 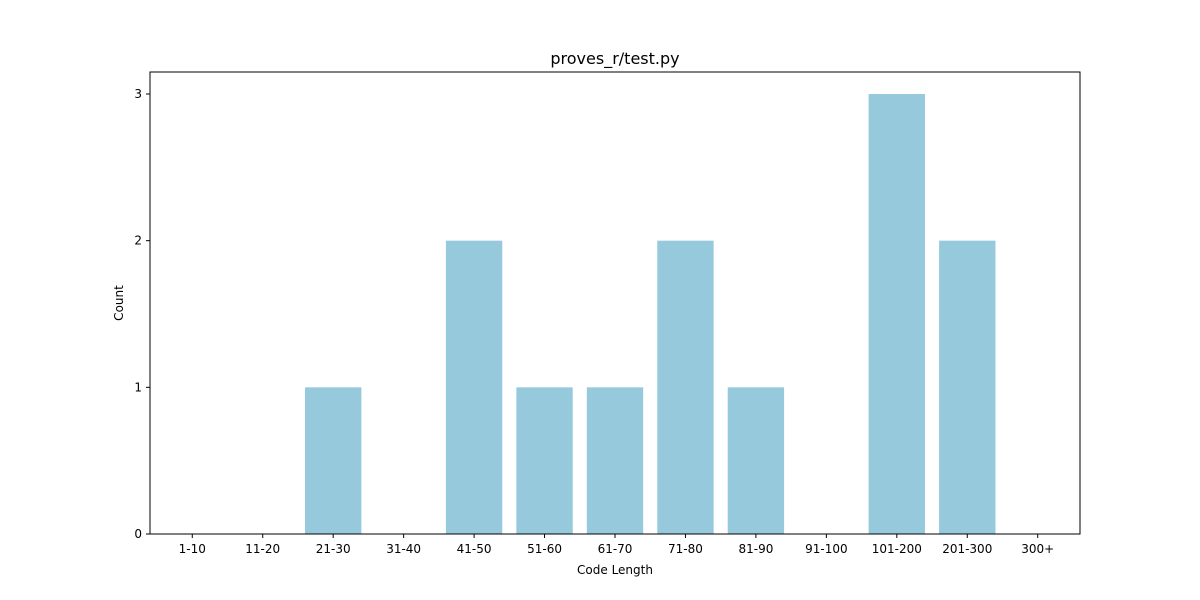 What do you see at coordinates (262, 549) in the screenshot?
I see `x-tick-label: 11-20` at bounding box center [262, 549].